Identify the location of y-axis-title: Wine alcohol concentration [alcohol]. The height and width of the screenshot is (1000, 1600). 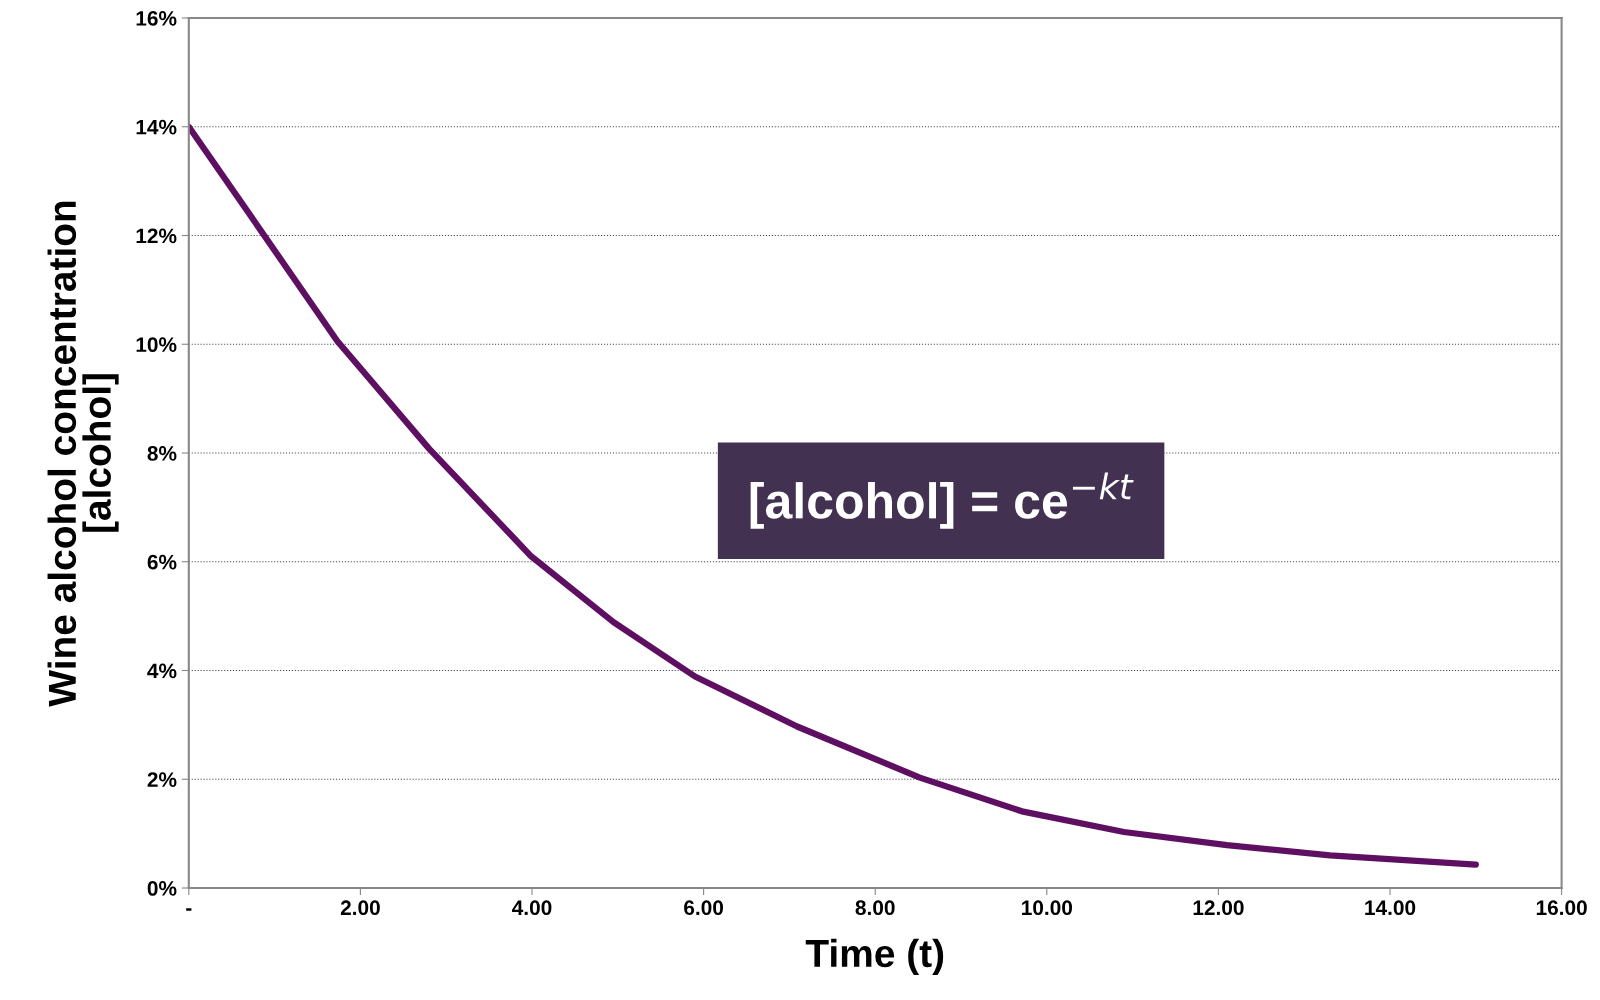
(83, 454).